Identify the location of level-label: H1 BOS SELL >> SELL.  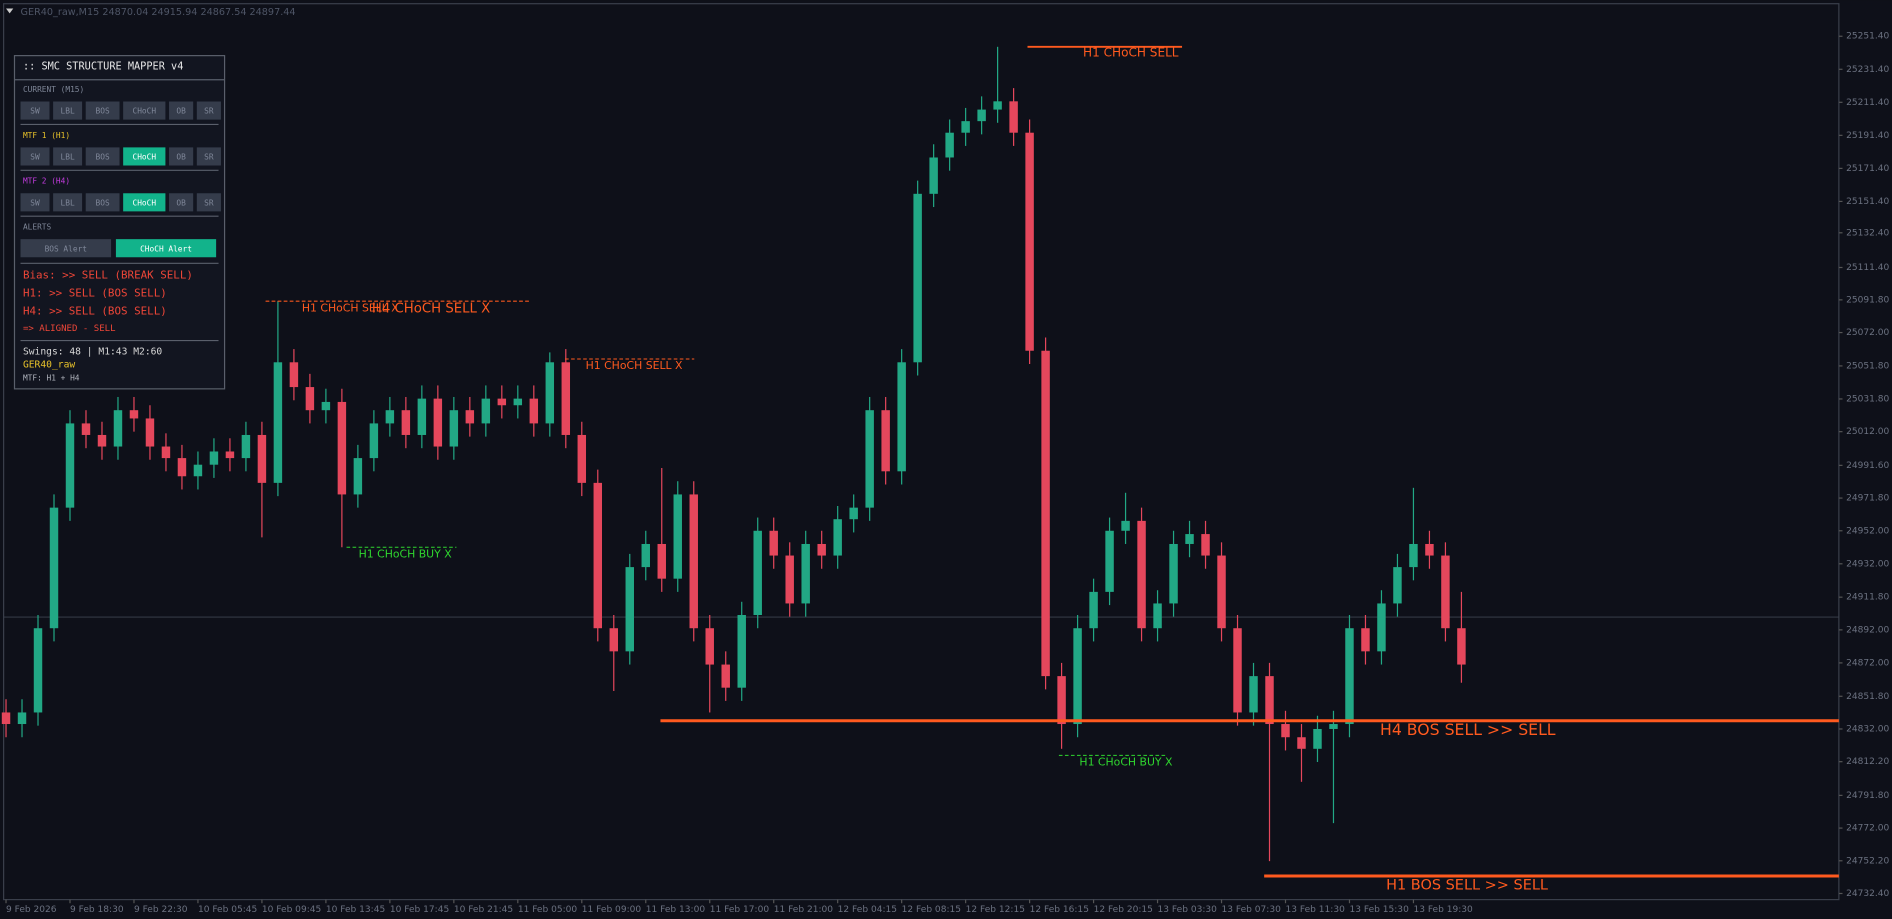
(1467, 886).